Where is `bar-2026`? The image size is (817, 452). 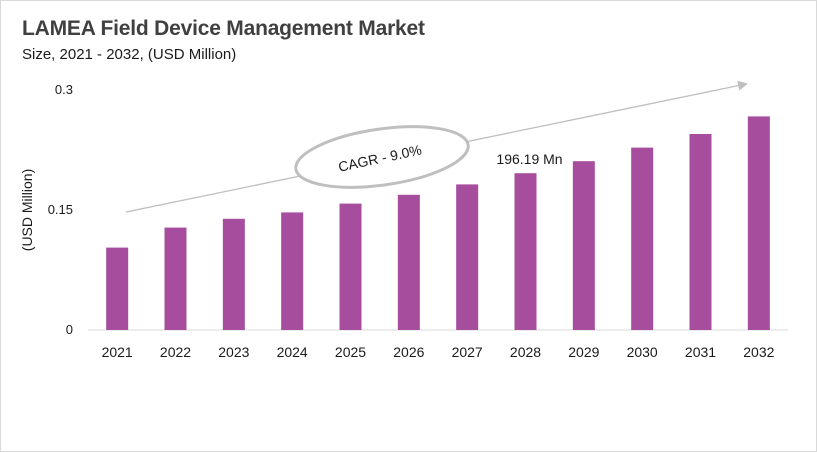
bar-2026 is located at coordinates (408, 262).